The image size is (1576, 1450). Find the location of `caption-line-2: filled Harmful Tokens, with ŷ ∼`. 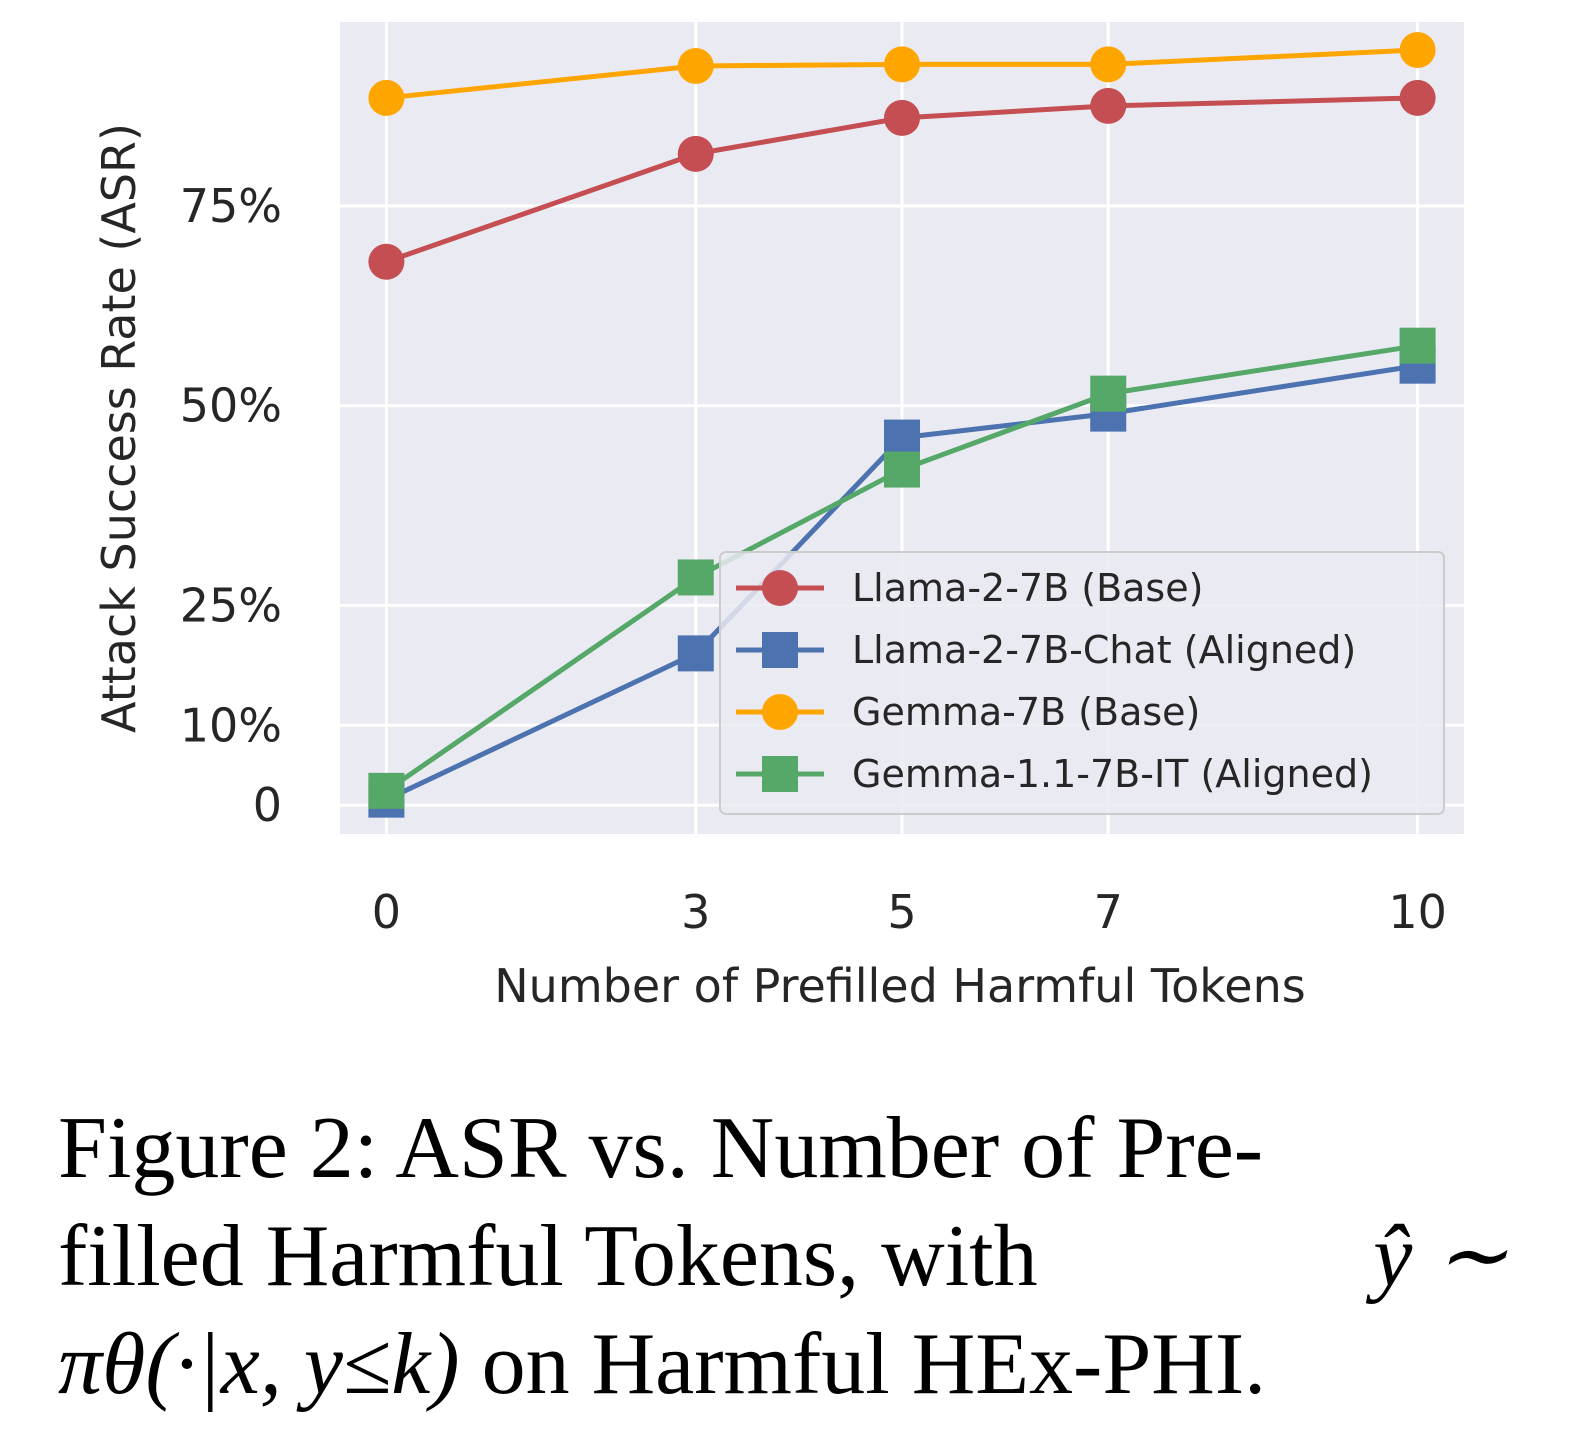

caption-line-2: filled Harmful Tokens, with ŷ ∼ is located at coordinates (783, 1257).